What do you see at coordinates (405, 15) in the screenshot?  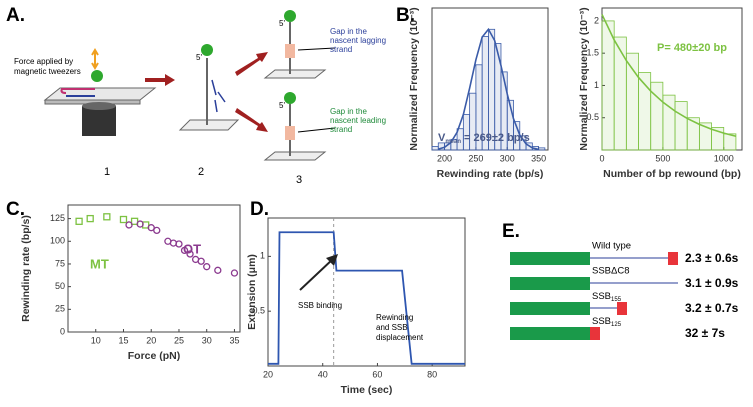 I see `panel-letter: B.` at bounding box center [405, 15].